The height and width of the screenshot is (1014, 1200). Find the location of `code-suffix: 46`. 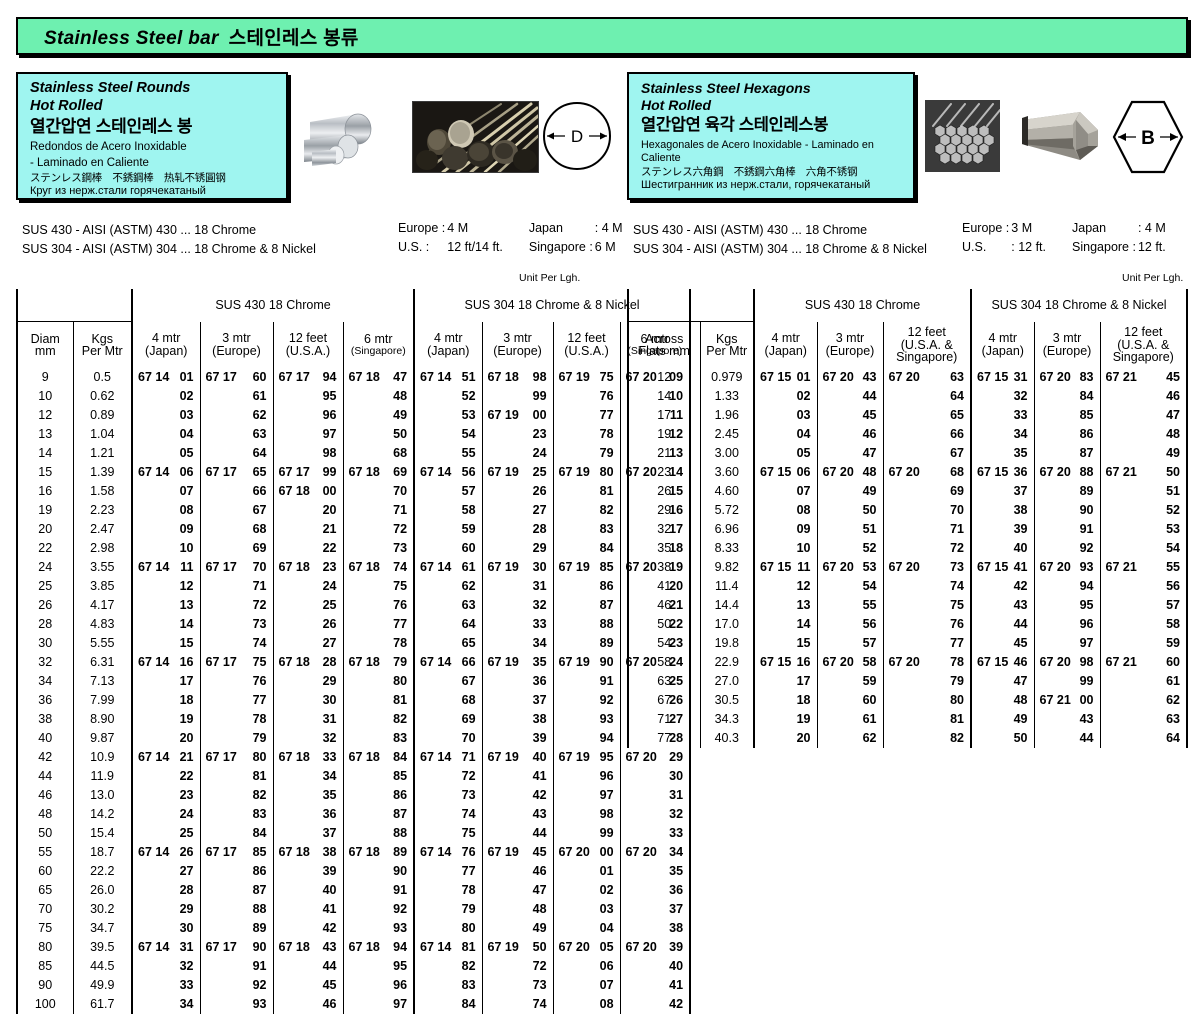

code-suffix: 46 is located at coordinates (539, 871).